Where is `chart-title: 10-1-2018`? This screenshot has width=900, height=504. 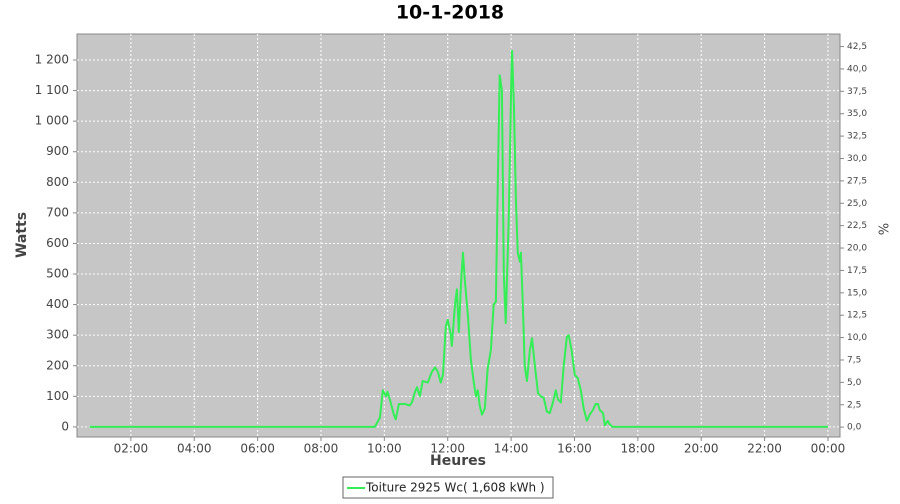
chart-title: 10-1-2018 is located at coordinates (450, 13).